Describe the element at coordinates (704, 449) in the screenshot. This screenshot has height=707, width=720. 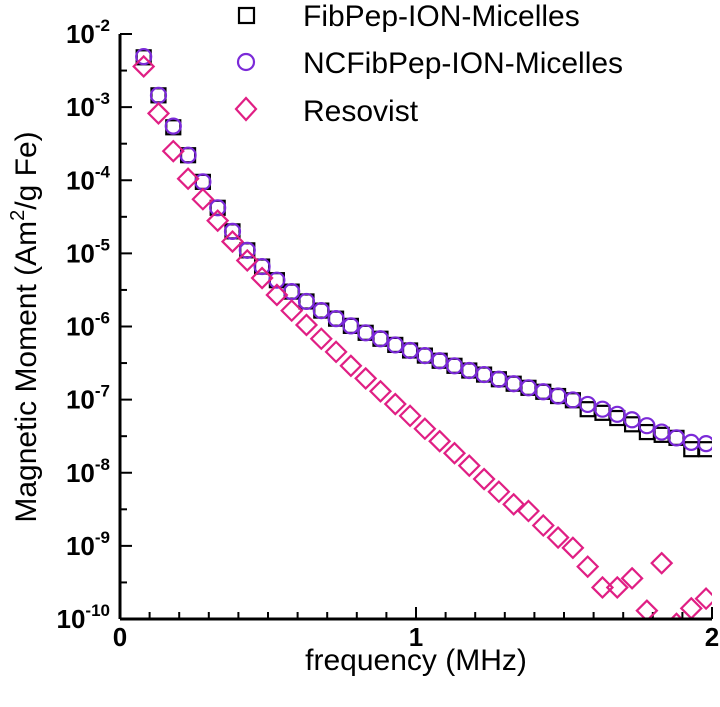
I see `square-marker` at that location.